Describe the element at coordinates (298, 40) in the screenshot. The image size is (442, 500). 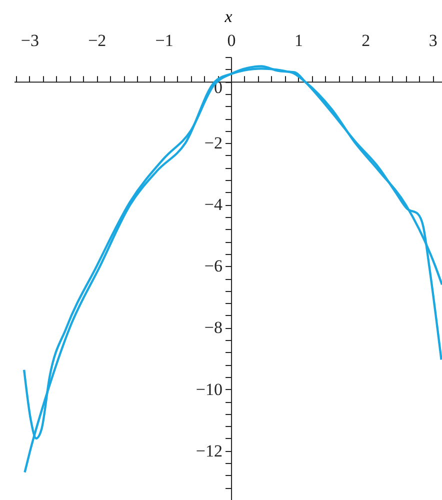
I see `x-tick-label: 1` at that location.